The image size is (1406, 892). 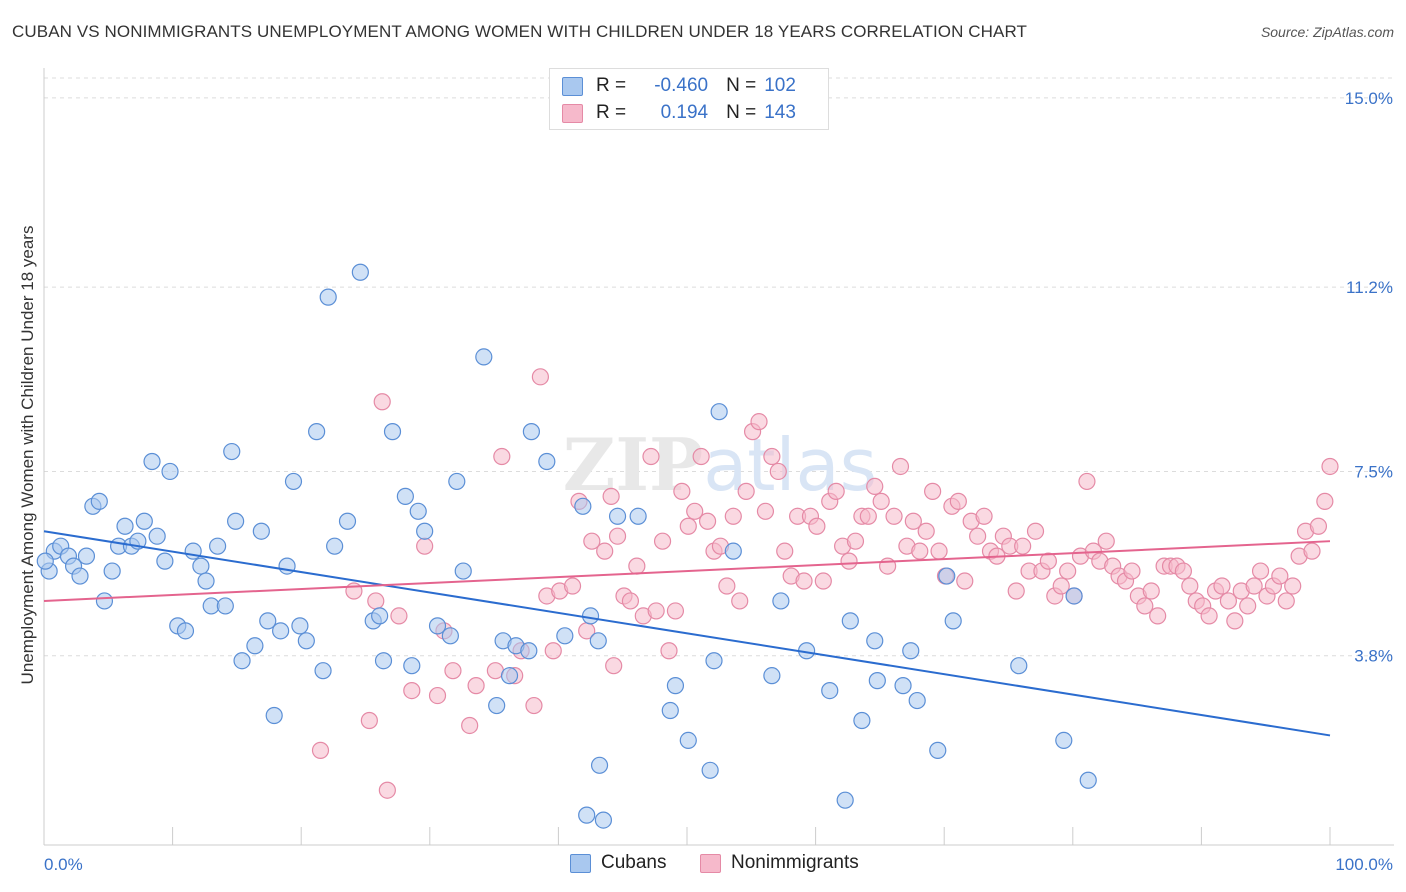 I want to click on source-label: Source: ZipAtlas.com, so click(x=1327, y=32).